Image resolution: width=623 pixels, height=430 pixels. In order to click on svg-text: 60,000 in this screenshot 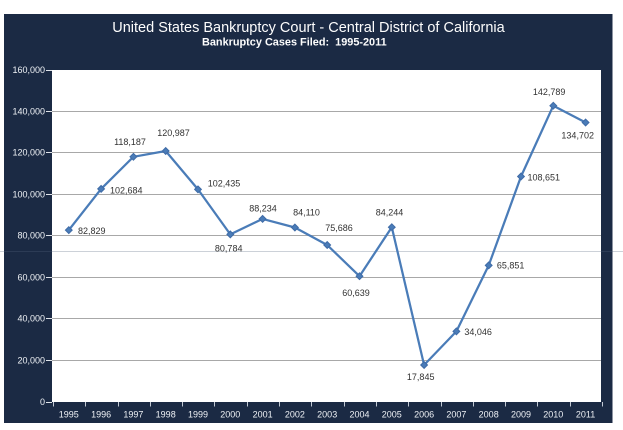, I will do `click(31, 278)`.